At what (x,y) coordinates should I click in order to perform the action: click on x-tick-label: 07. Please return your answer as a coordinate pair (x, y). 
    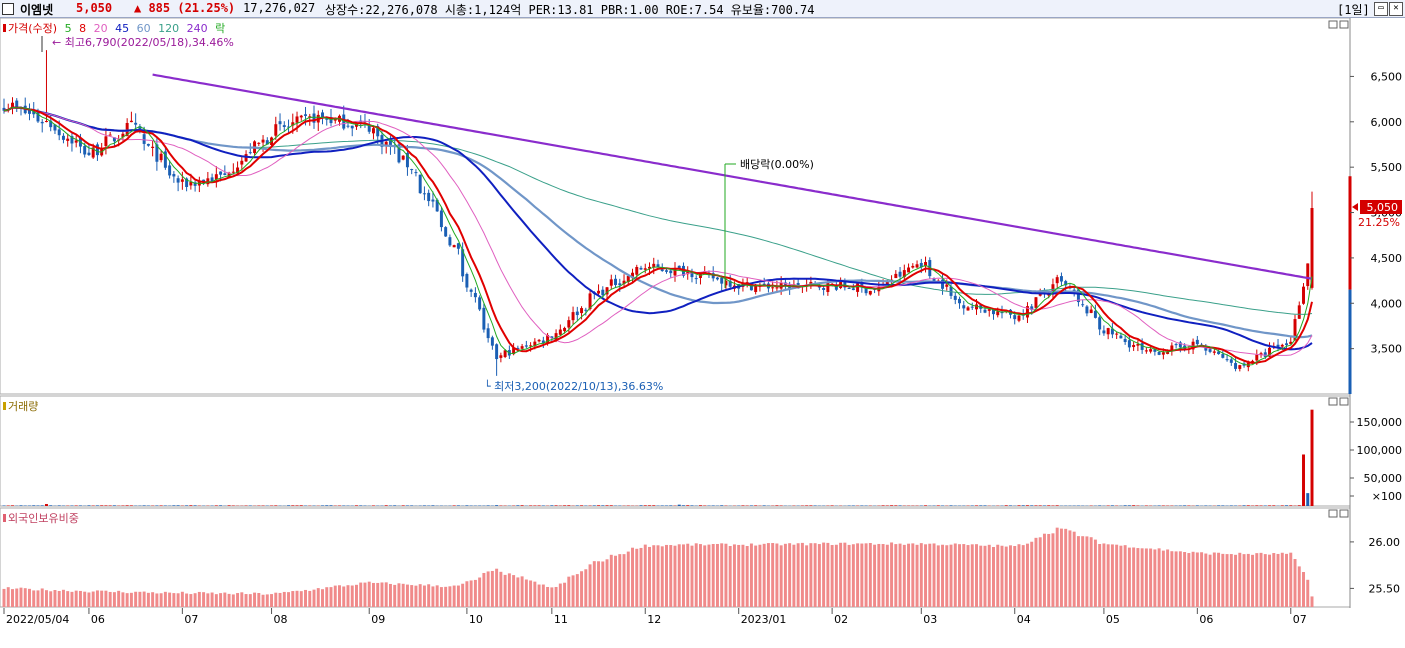
    Looking at the image, I should click on (1300, 619).